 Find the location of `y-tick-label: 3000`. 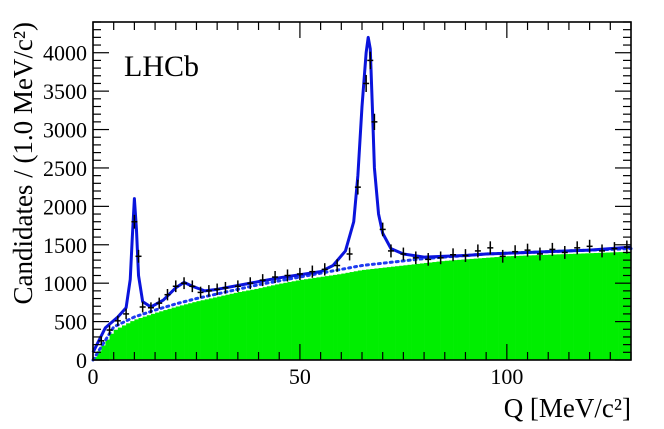

y-tick-label: 3000 is located at coordinates (65, 130).